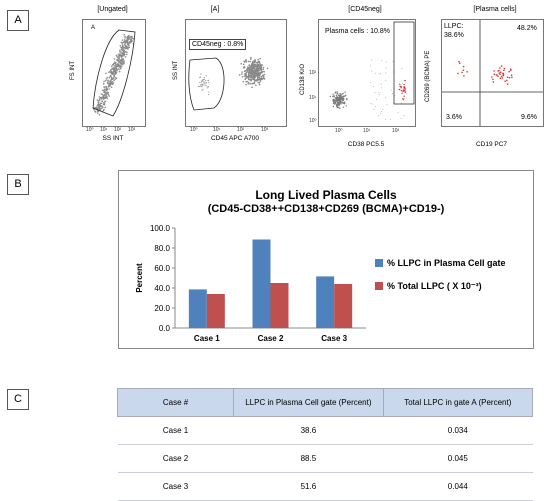  What do you see at coordinates (218, 44) in the screenshot?
I see `plot2-gate-label: CD45neg : 0.8%` at bounding box center [218, 44].